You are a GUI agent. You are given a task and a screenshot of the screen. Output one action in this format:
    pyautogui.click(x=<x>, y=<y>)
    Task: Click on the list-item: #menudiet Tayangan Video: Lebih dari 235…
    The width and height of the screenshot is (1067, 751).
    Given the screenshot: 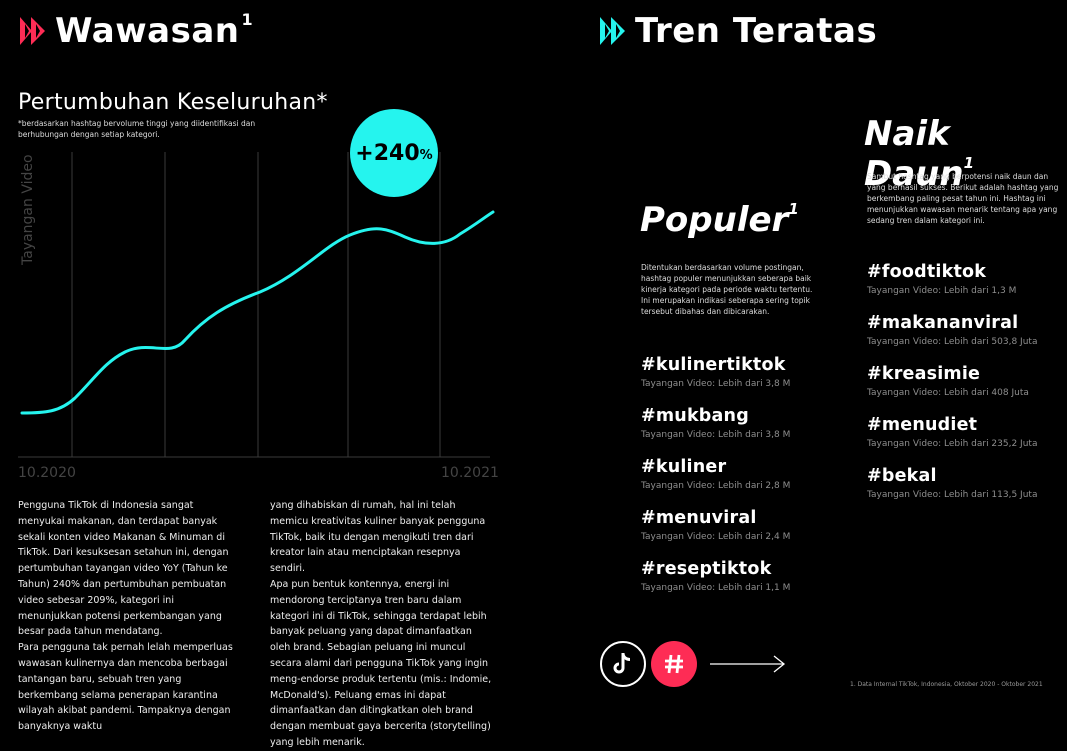 What is the action you would take?
    pyautogui.click(x=964, y=440)
    